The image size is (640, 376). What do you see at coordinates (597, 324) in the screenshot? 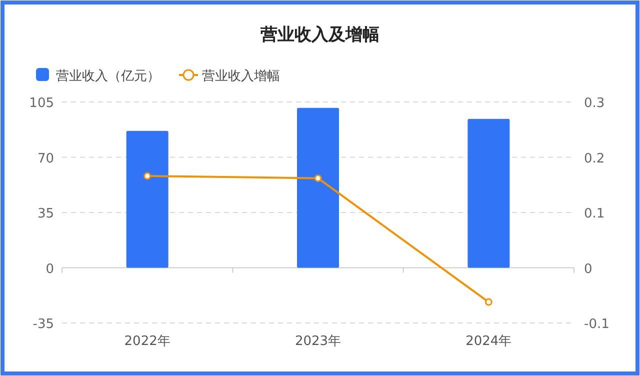
I see `y2-tick-label: -0.1` at bounding box center [597, 324].